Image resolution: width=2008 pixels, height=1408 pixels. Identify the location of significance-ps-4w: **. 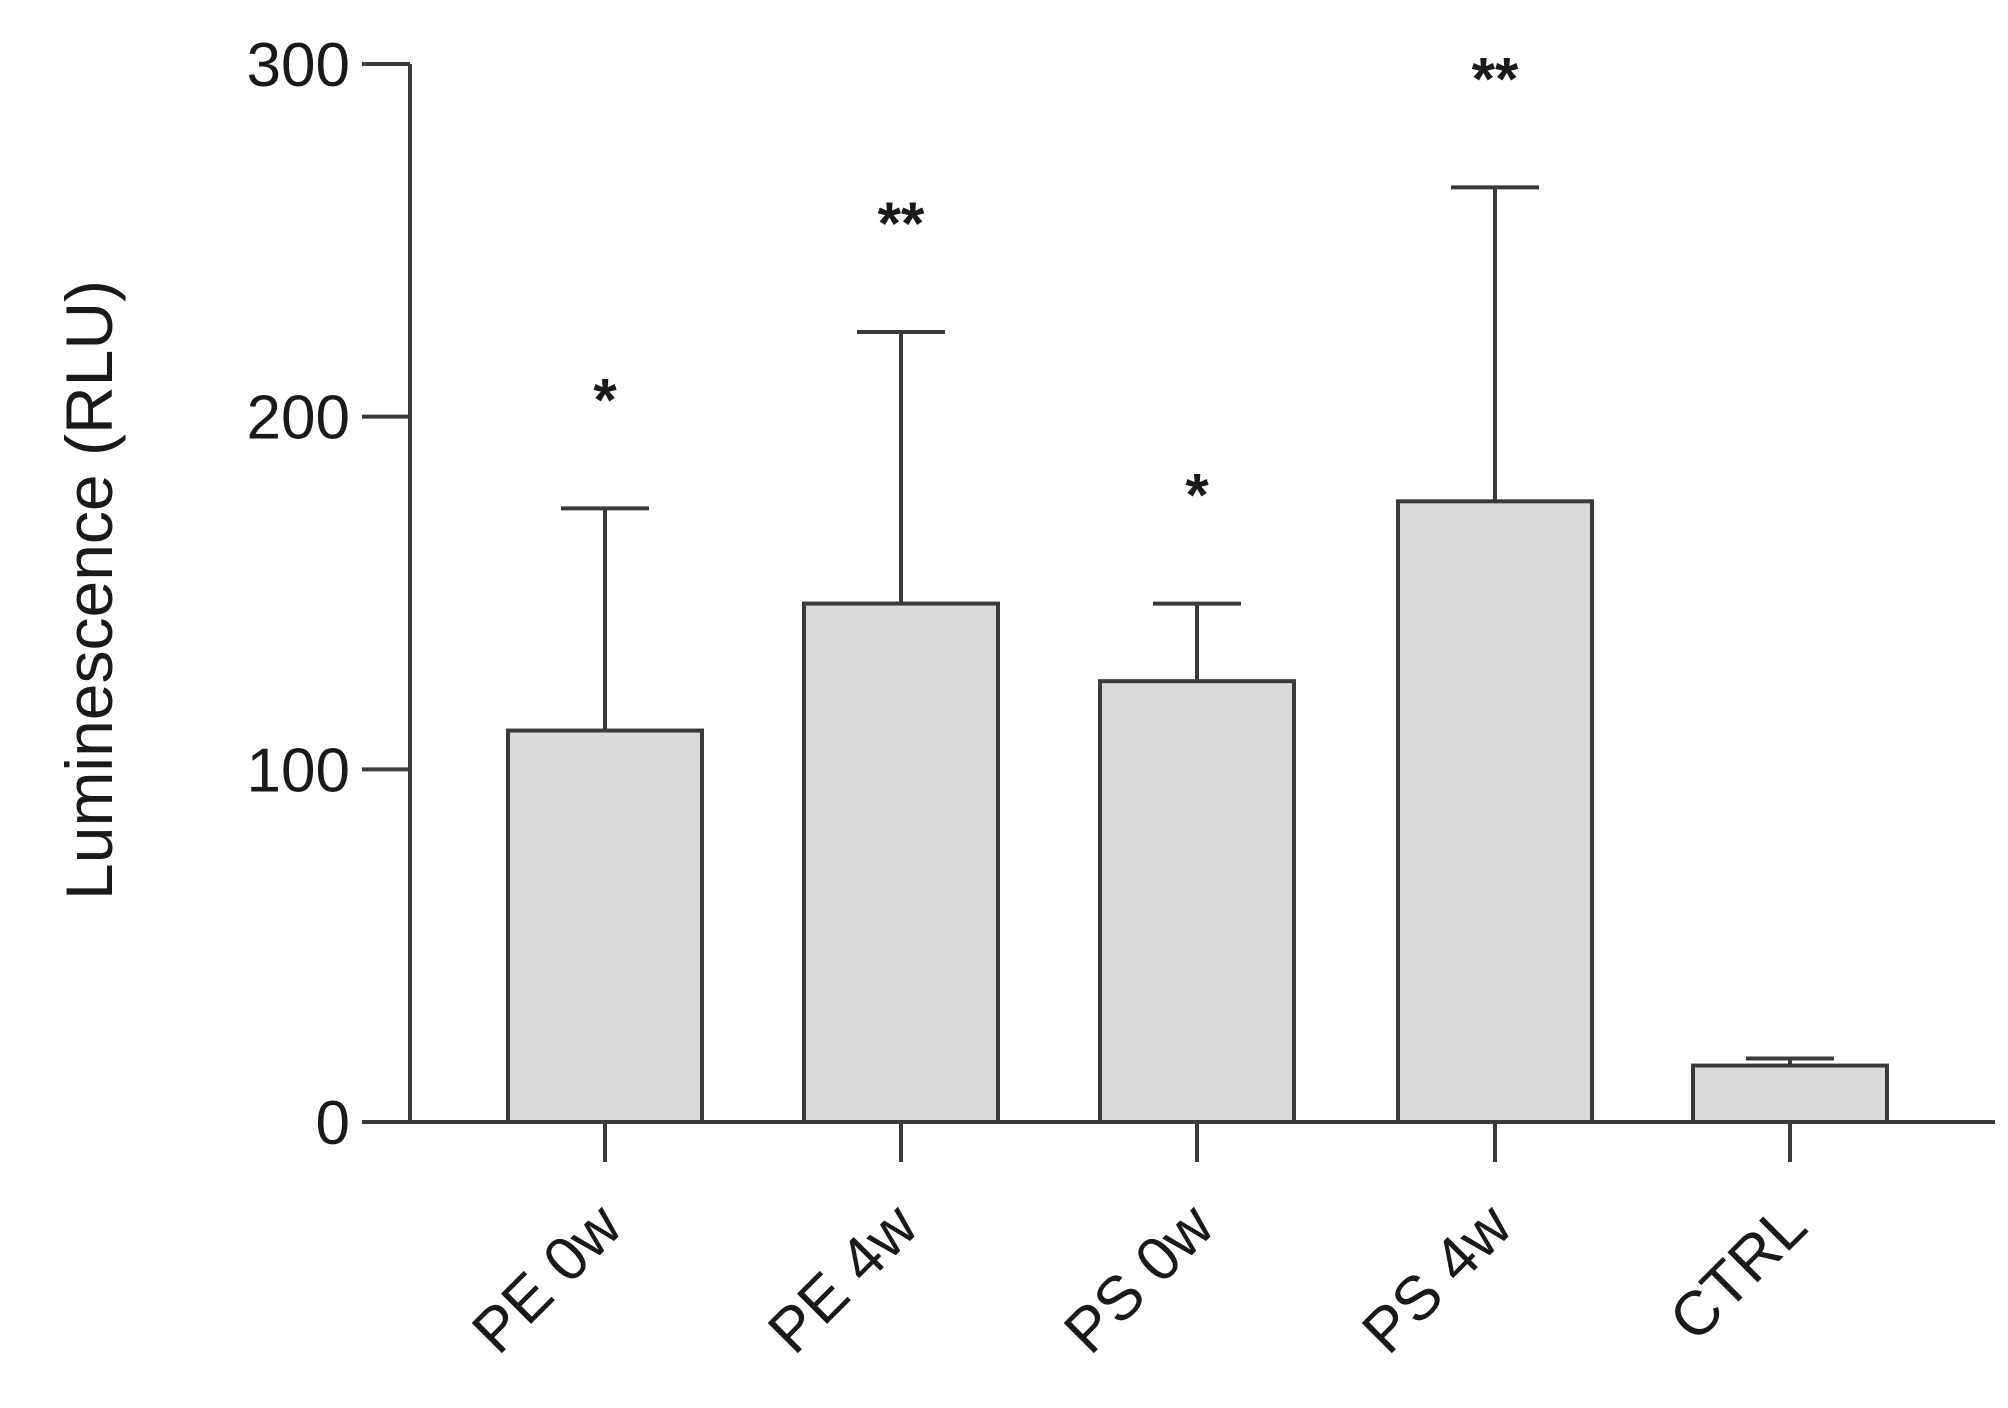
(1495, 78).